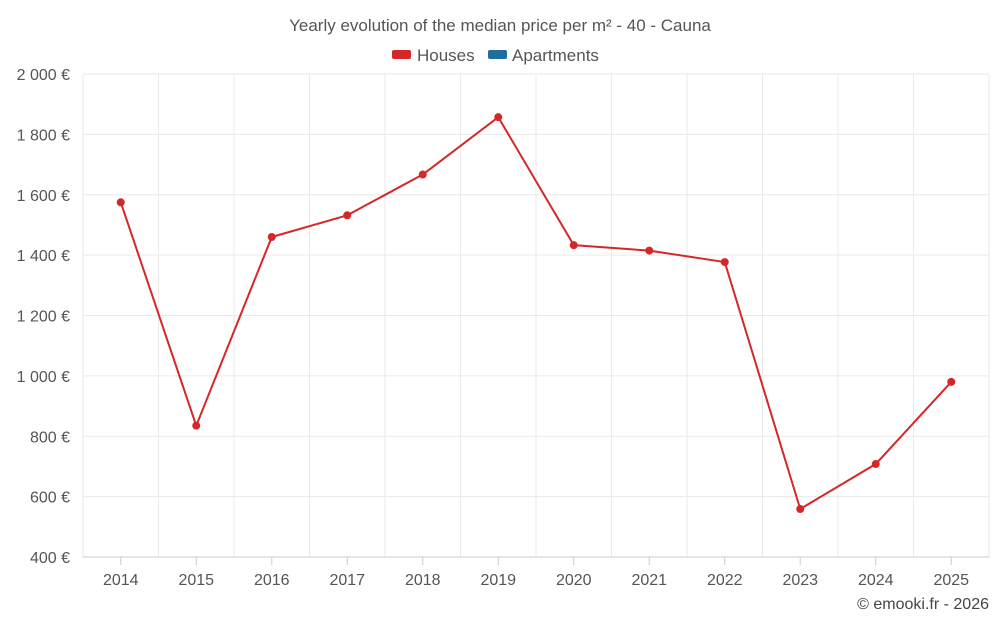 This screenshot has width=1000, height=625. I want to click on x-tick-label: 2022, so click(725, 580).